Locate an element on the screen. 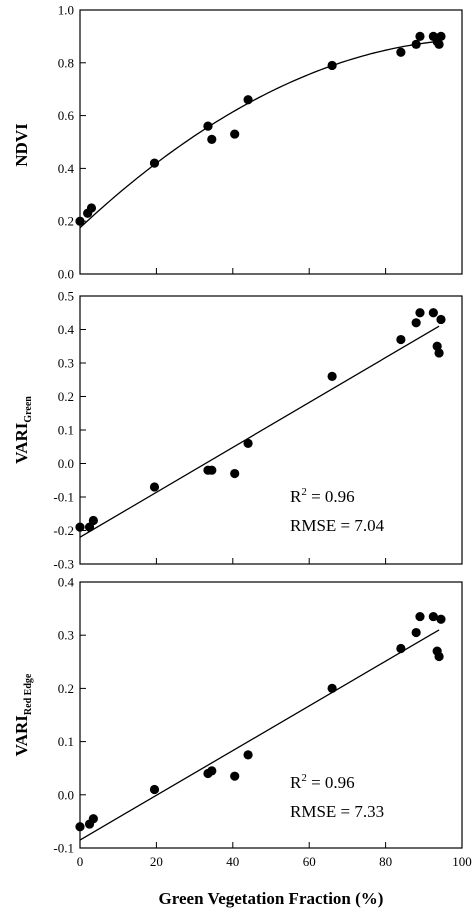 This screenshot has width=474, height=917. y-axis-label-subscript: Red Edge is located at coordinates (28, 694).